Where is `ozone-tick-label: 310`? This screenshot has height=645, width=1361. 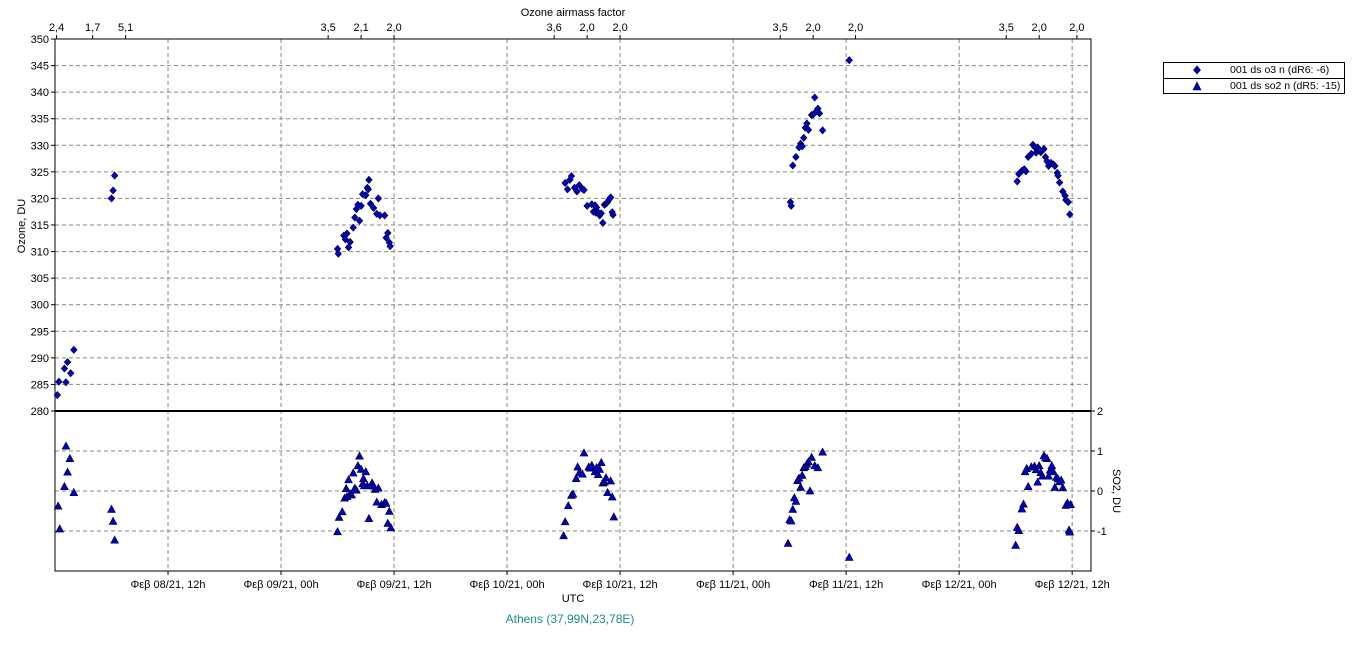 ozone-tick-label: 310 is located at coordinates (40, 253).